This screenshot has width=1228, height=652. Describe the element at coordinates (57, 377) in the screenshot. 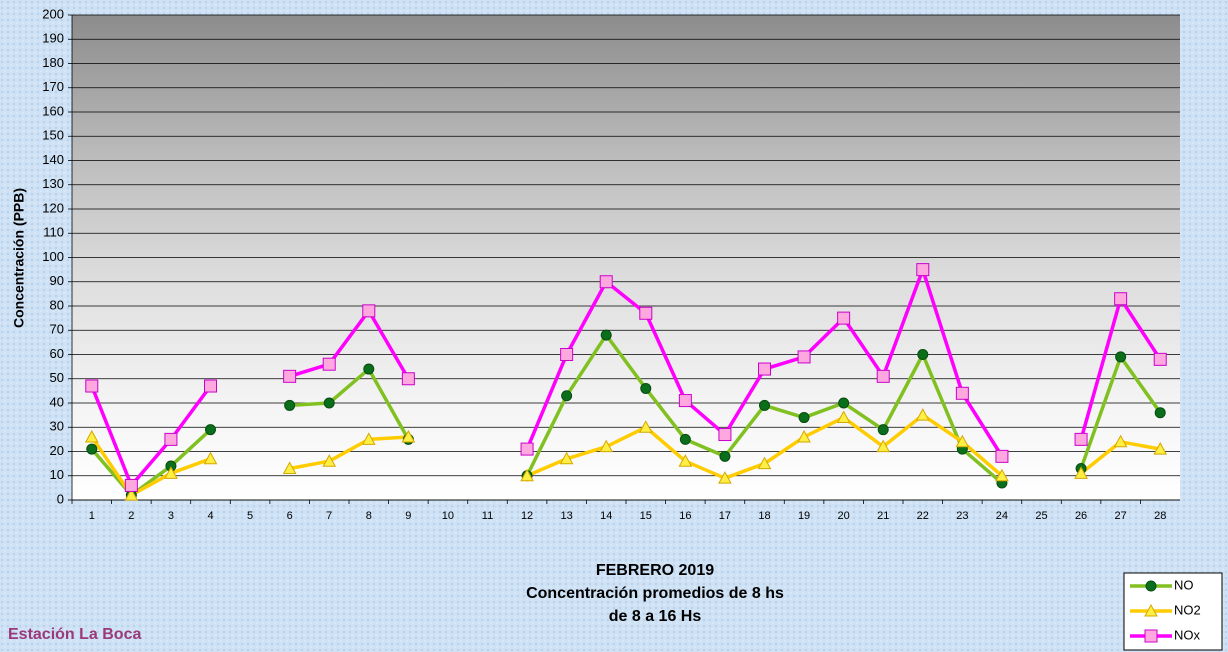

I see `y-tick-label: 50` at that location.